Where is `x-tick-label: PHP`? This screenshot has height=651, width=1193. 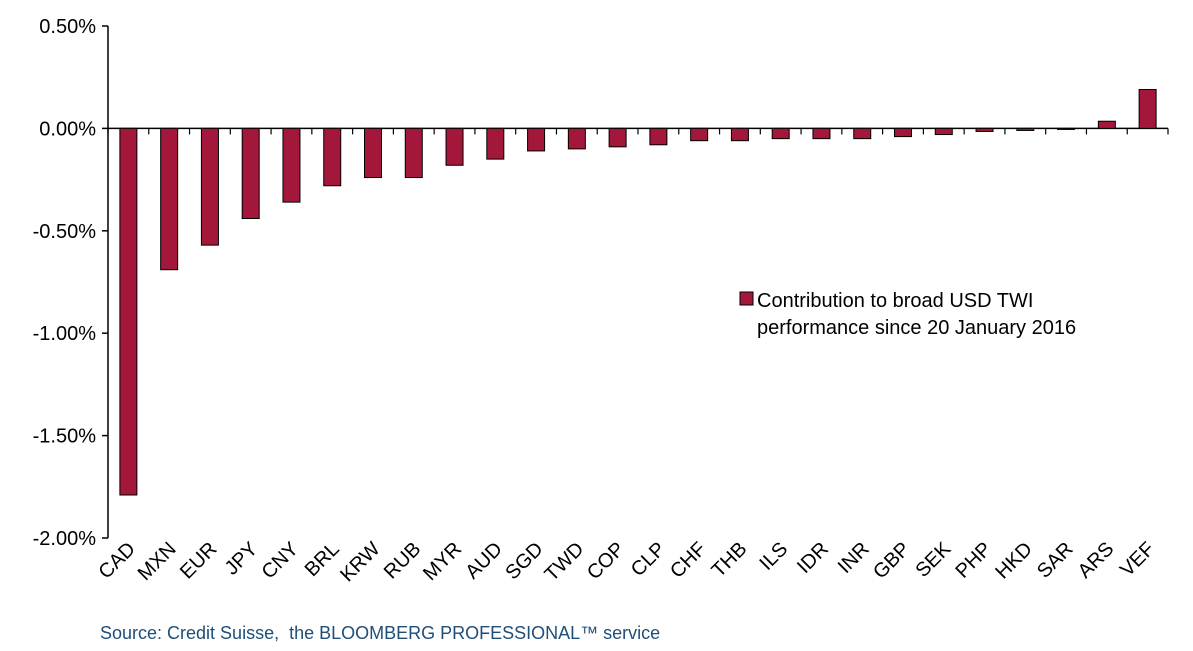 x-tick-label: PHP is located at coordinates (973, 560).